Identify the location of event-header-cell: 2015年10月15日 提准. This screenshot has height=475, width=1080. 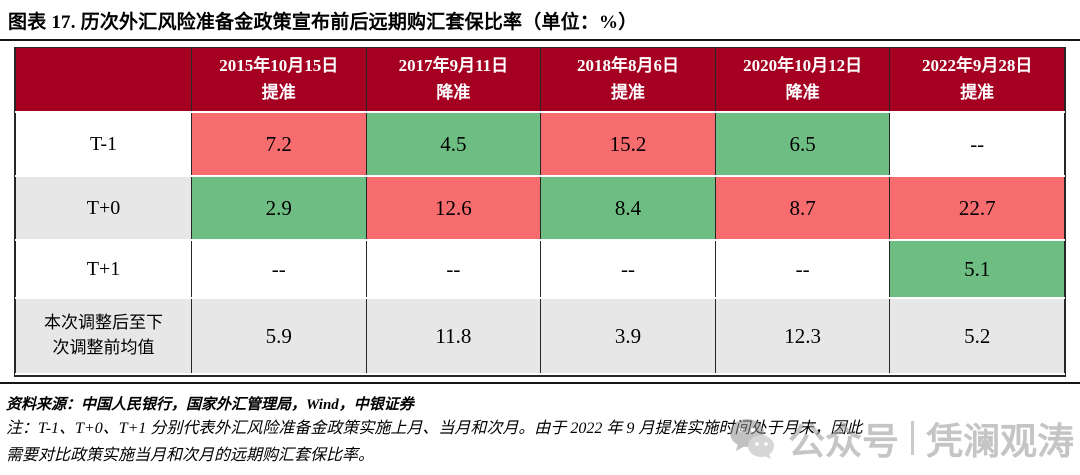
(279, 80).